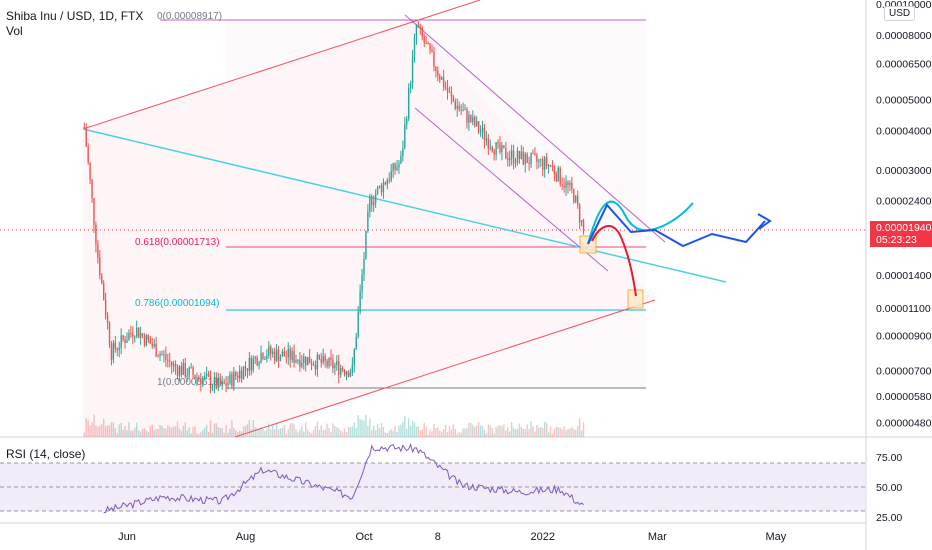  Describe the element at coordinates (900, 13) in the screenshot. I see `currency-badge: USD` at that location.